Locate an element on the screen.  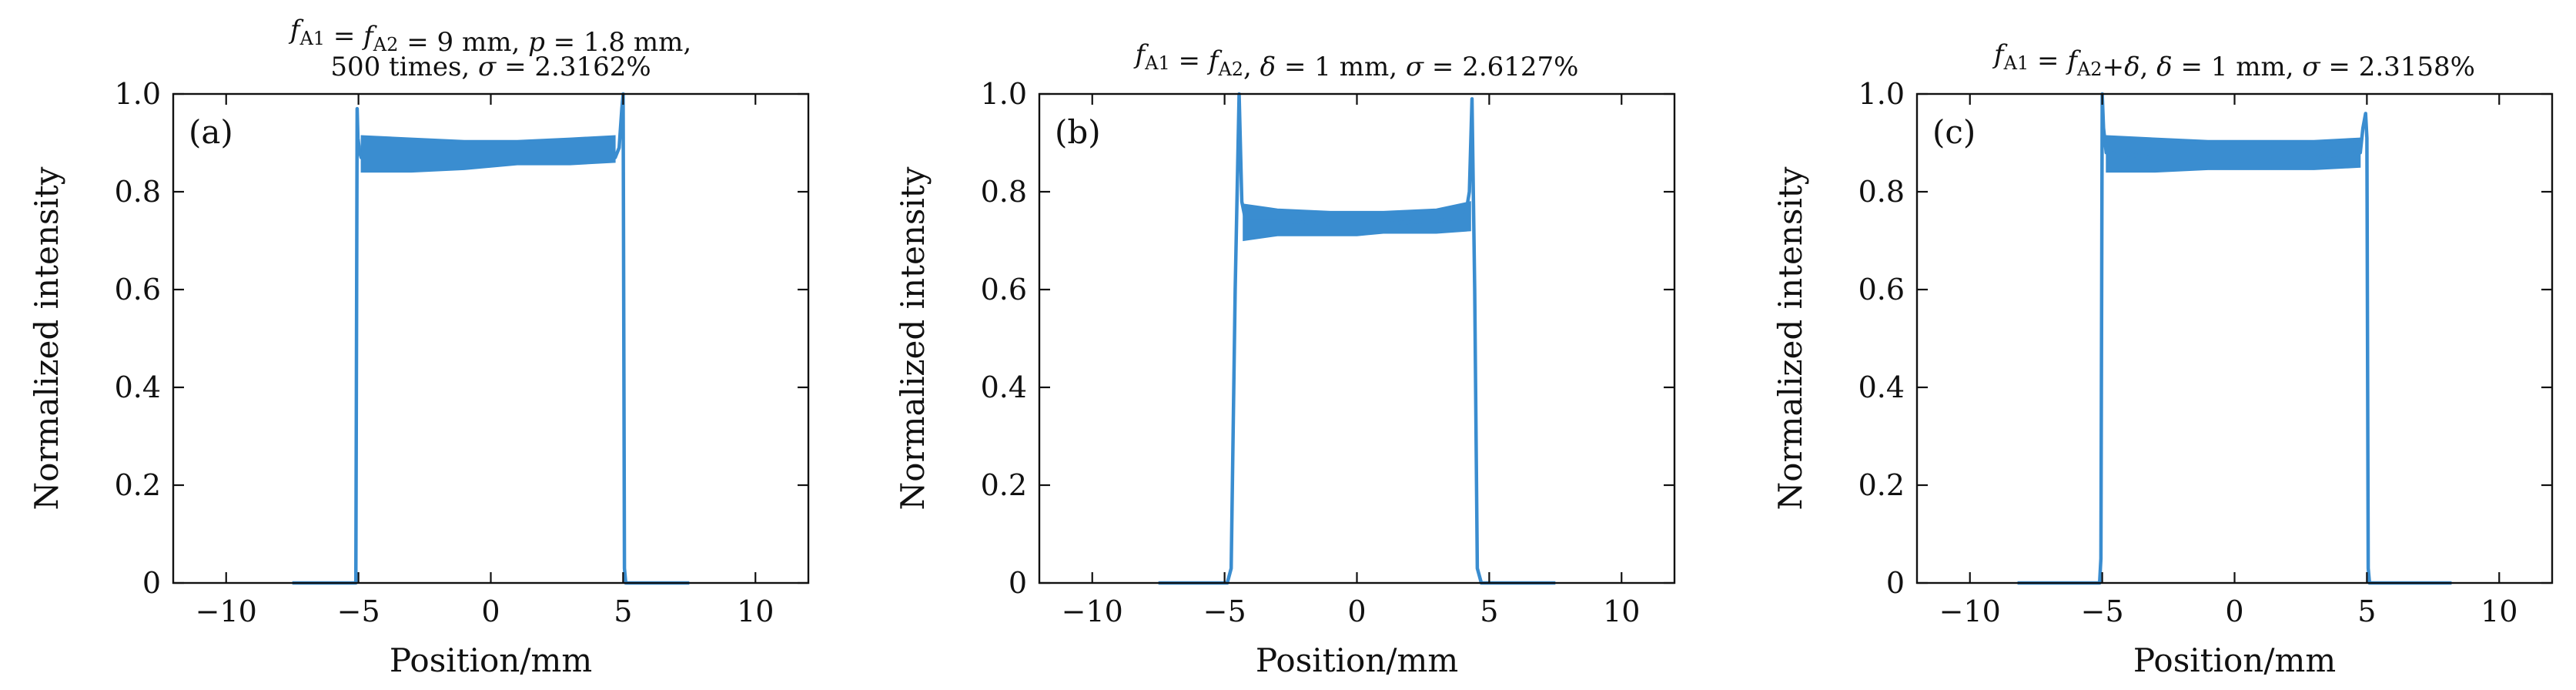
panel-label: (c) is located at coordinates (1954, 132).